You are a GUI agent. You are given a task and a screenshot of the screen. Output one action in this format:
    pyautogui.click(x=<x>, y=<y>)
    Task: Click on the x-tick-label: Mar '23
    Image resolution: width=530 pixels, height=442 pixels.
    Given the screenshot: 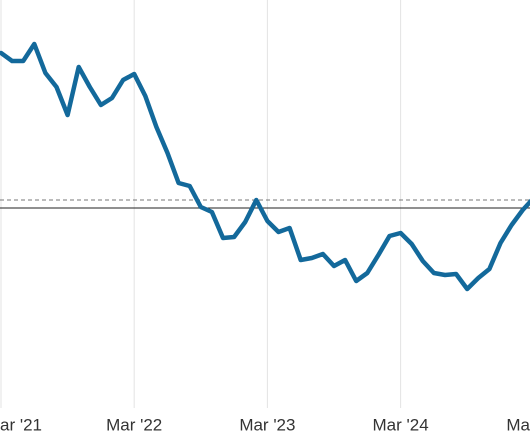 What is the action you would take?
    pyautogui.click(x=267, y=424)
    